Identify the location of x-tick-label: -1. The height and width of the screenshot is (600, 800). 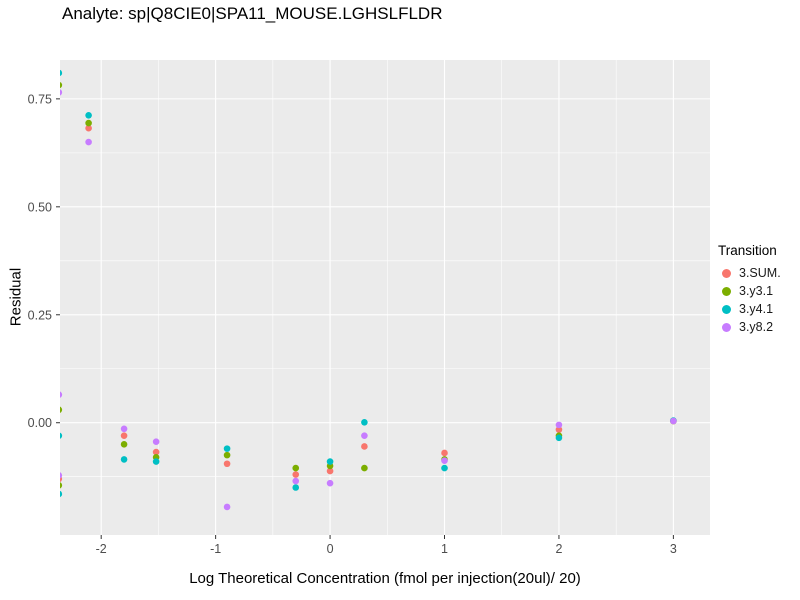
(215, 549).